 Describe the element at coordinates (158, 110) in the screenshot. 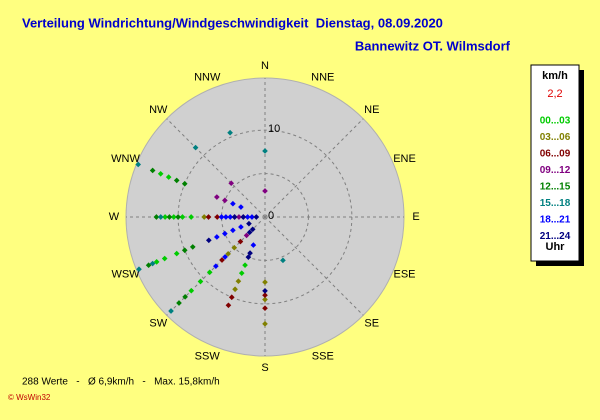

I see `direction-label: NW` at that location.